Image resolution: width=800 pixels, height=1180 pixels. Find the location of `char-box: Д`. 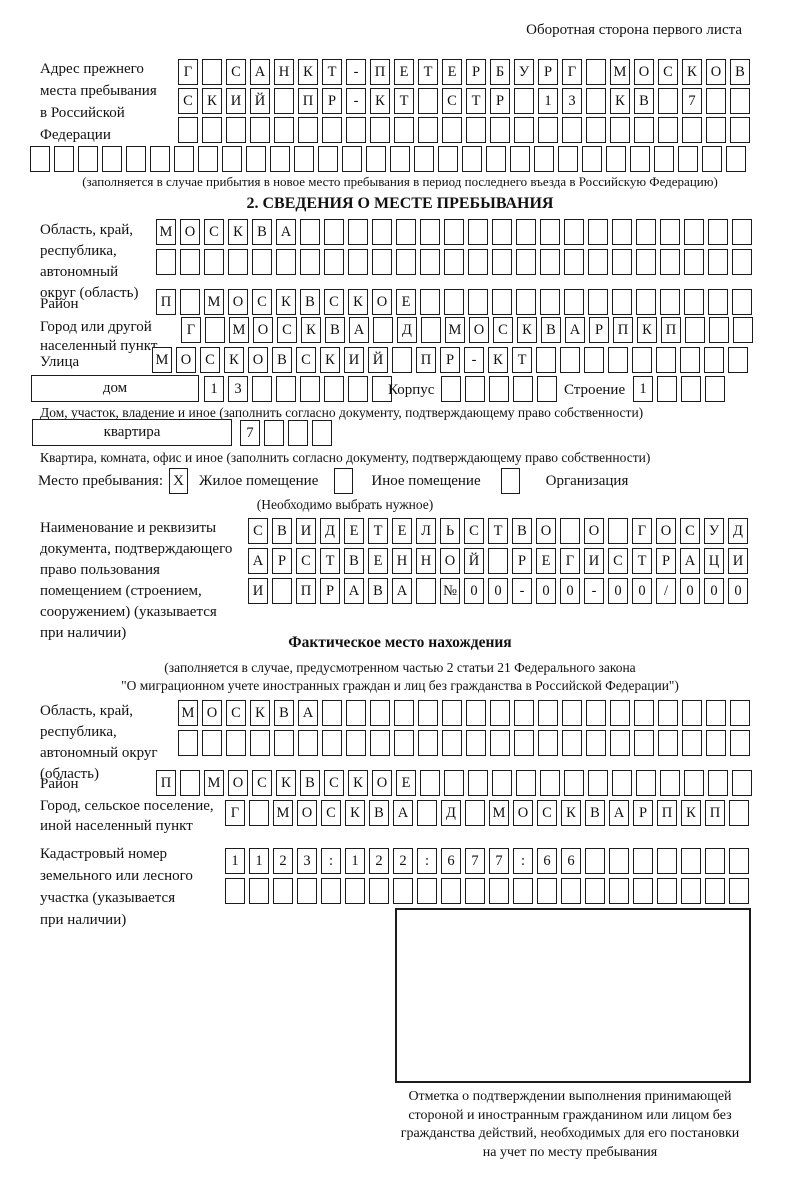

char-box: Д is located at coordinates (407, 330).